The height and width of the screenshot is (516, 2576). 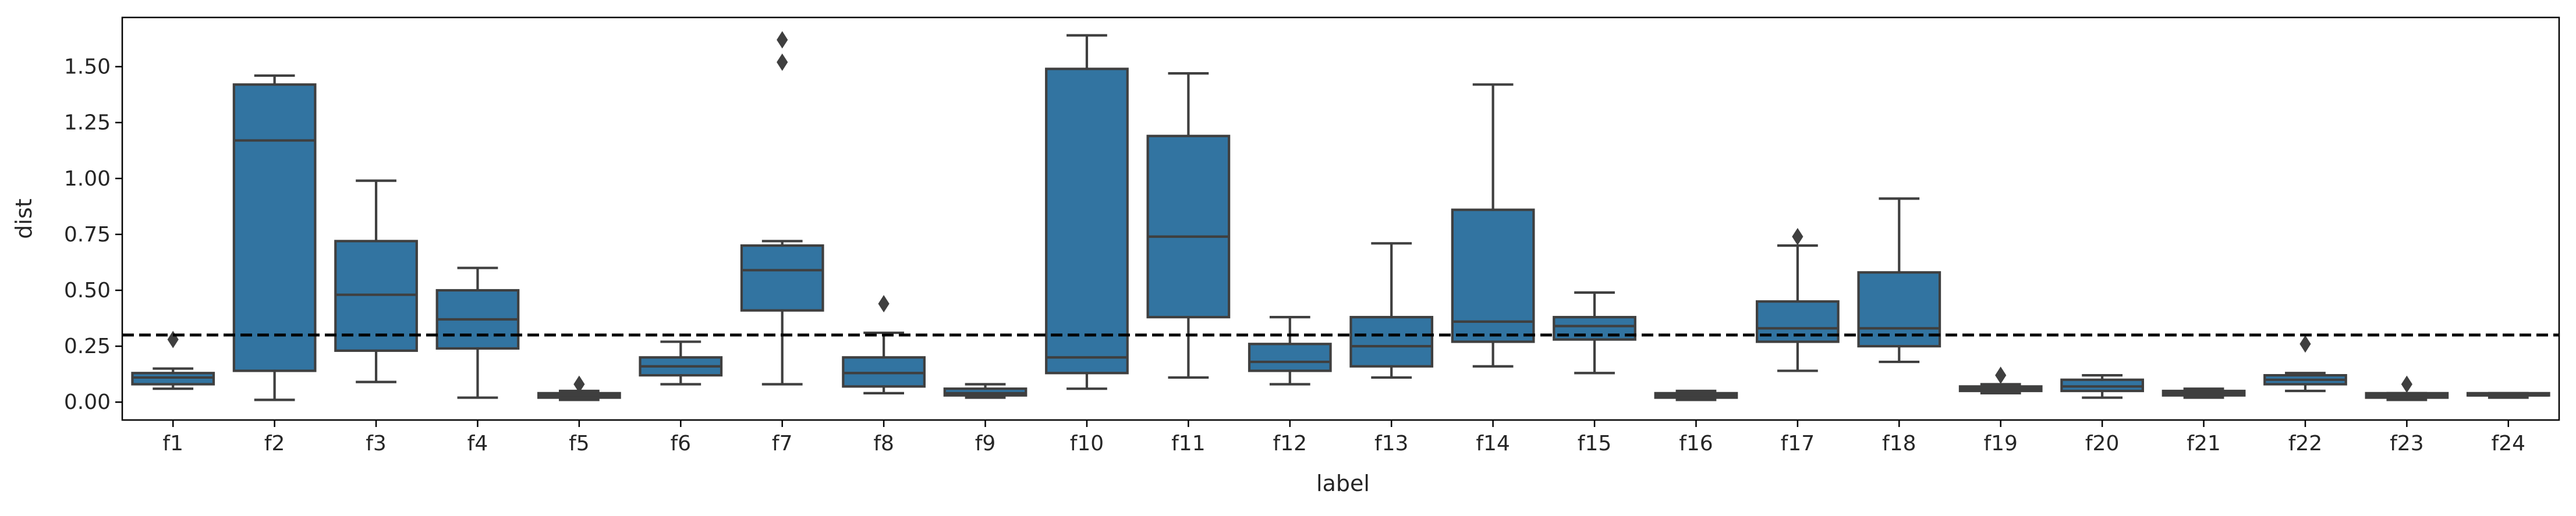 I want to click on box-f13, so click(x=1391, y=342).